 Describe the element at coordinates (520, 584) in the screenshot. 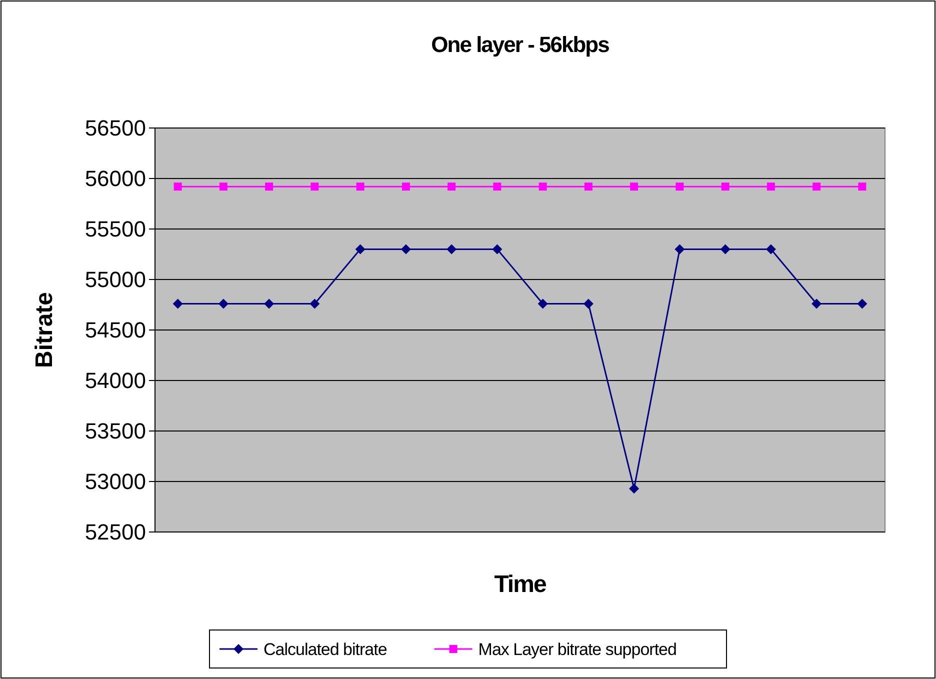

I see `x-axis-title: Time` at that location.